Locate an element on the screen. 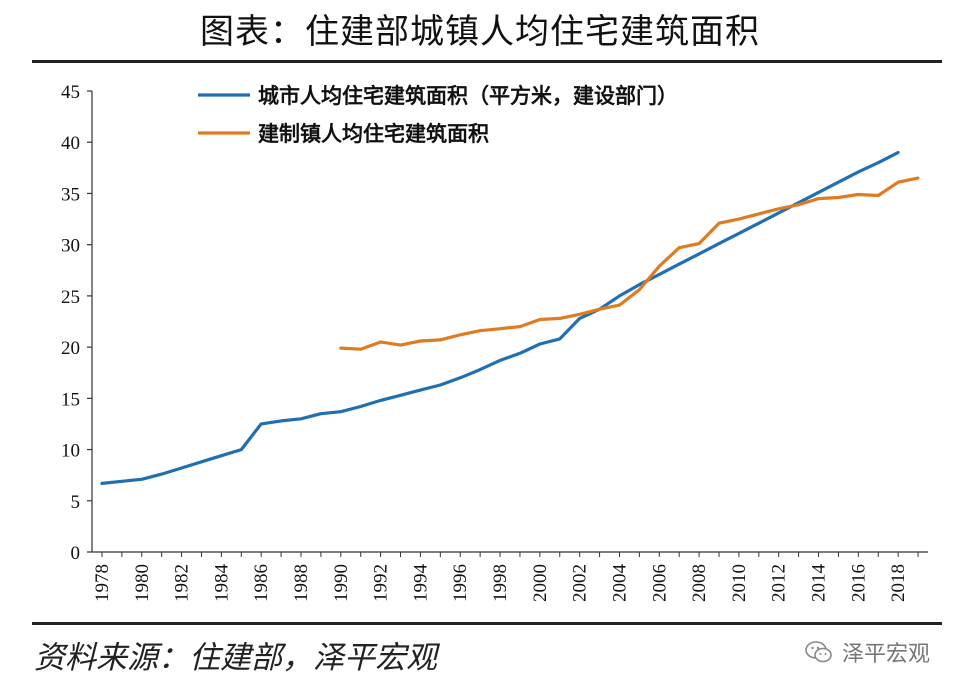 This screenshot has height=686, width=960. x-tick-label: 2012 is located at coordinates (779, 583).